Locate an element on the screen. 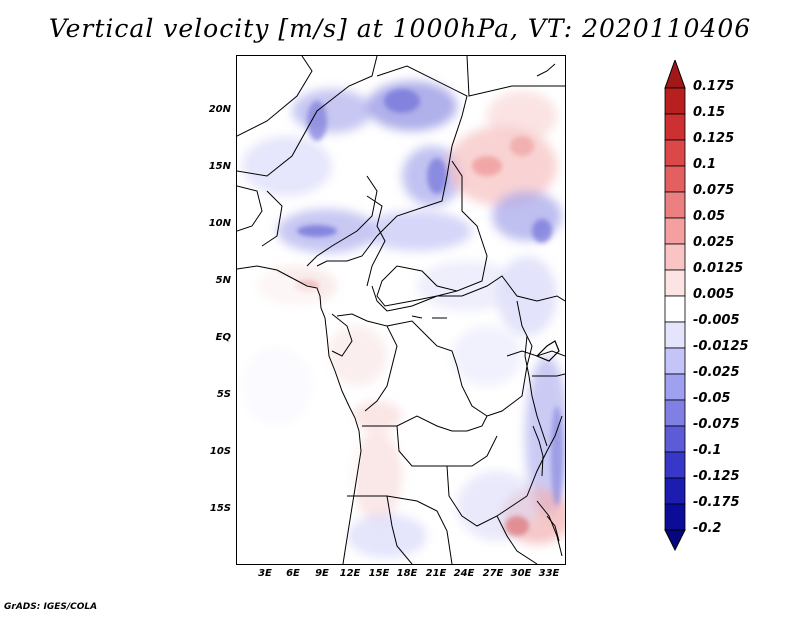  colorbar is located at coordinates (675, 306).